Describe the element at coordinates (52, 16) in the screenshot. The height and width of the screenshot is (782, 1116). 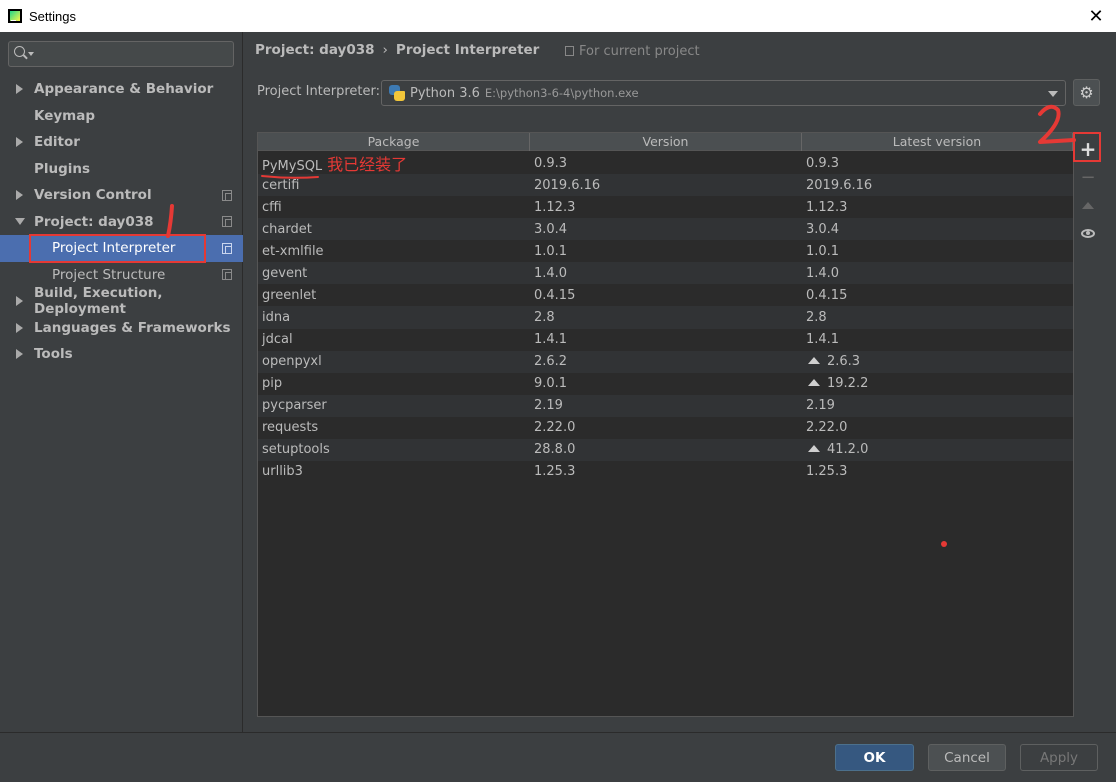
I see `window-title: Settings` at that location.